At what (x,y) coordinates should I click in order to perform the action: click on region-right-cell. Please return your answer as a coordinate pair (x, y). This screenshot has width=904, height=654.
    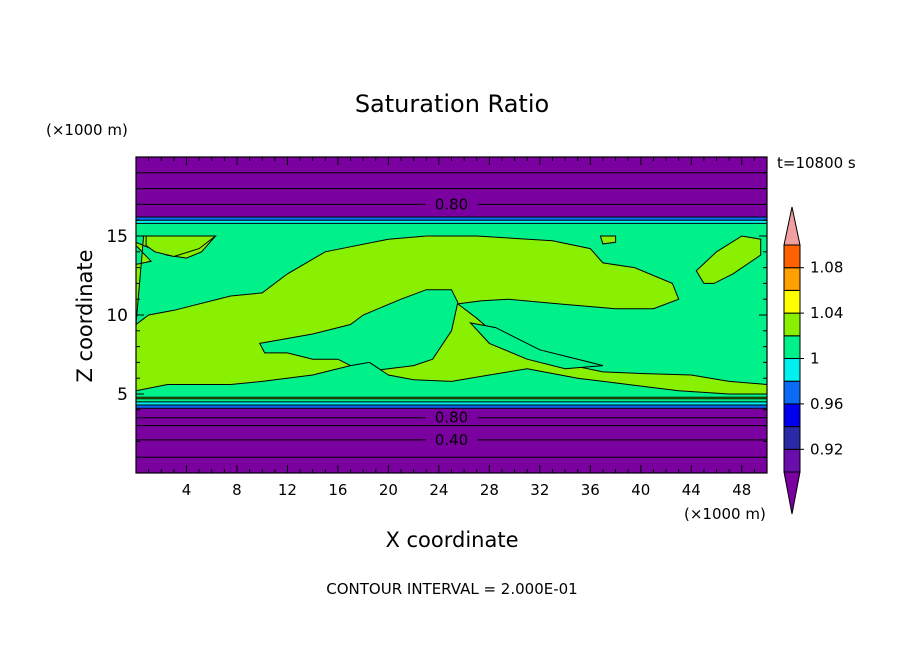
    Looking at the image, I should click on (728, 259).